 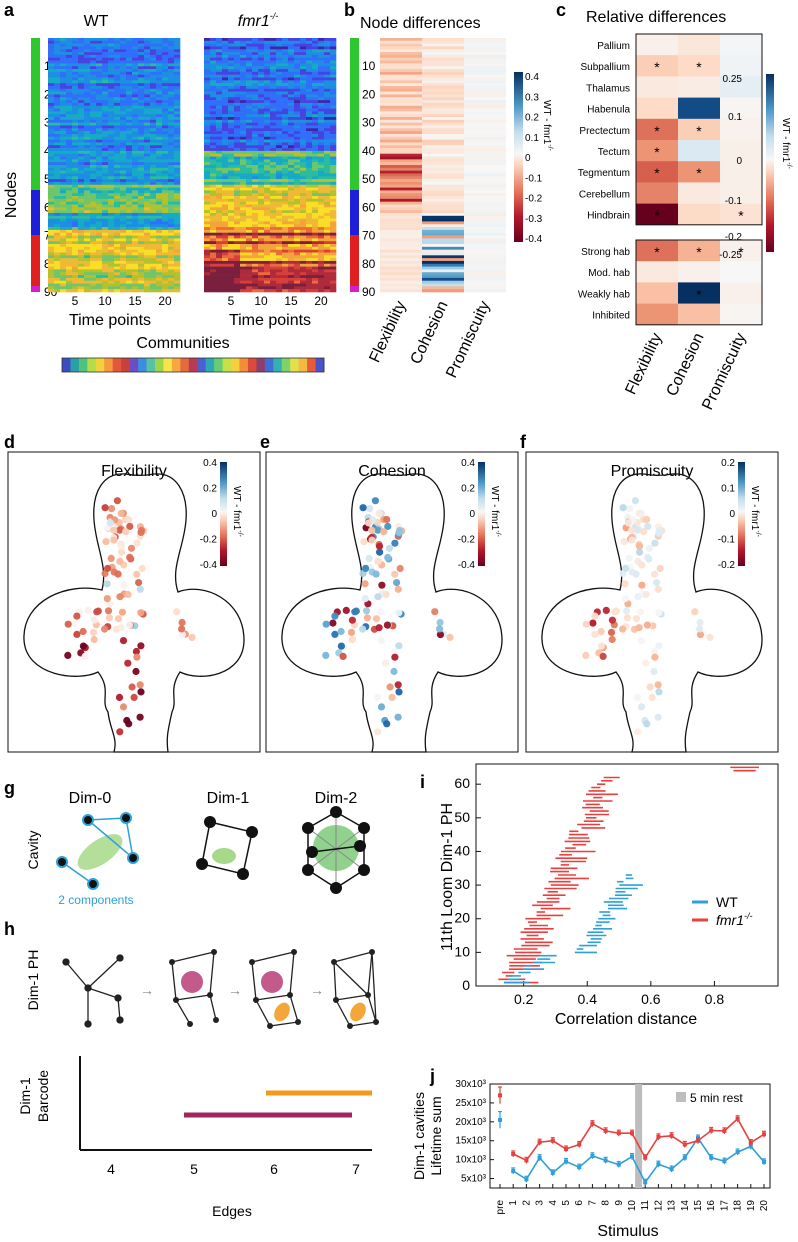 I want to click on j-xtick-18: 18, so click(x=738, y=1206).